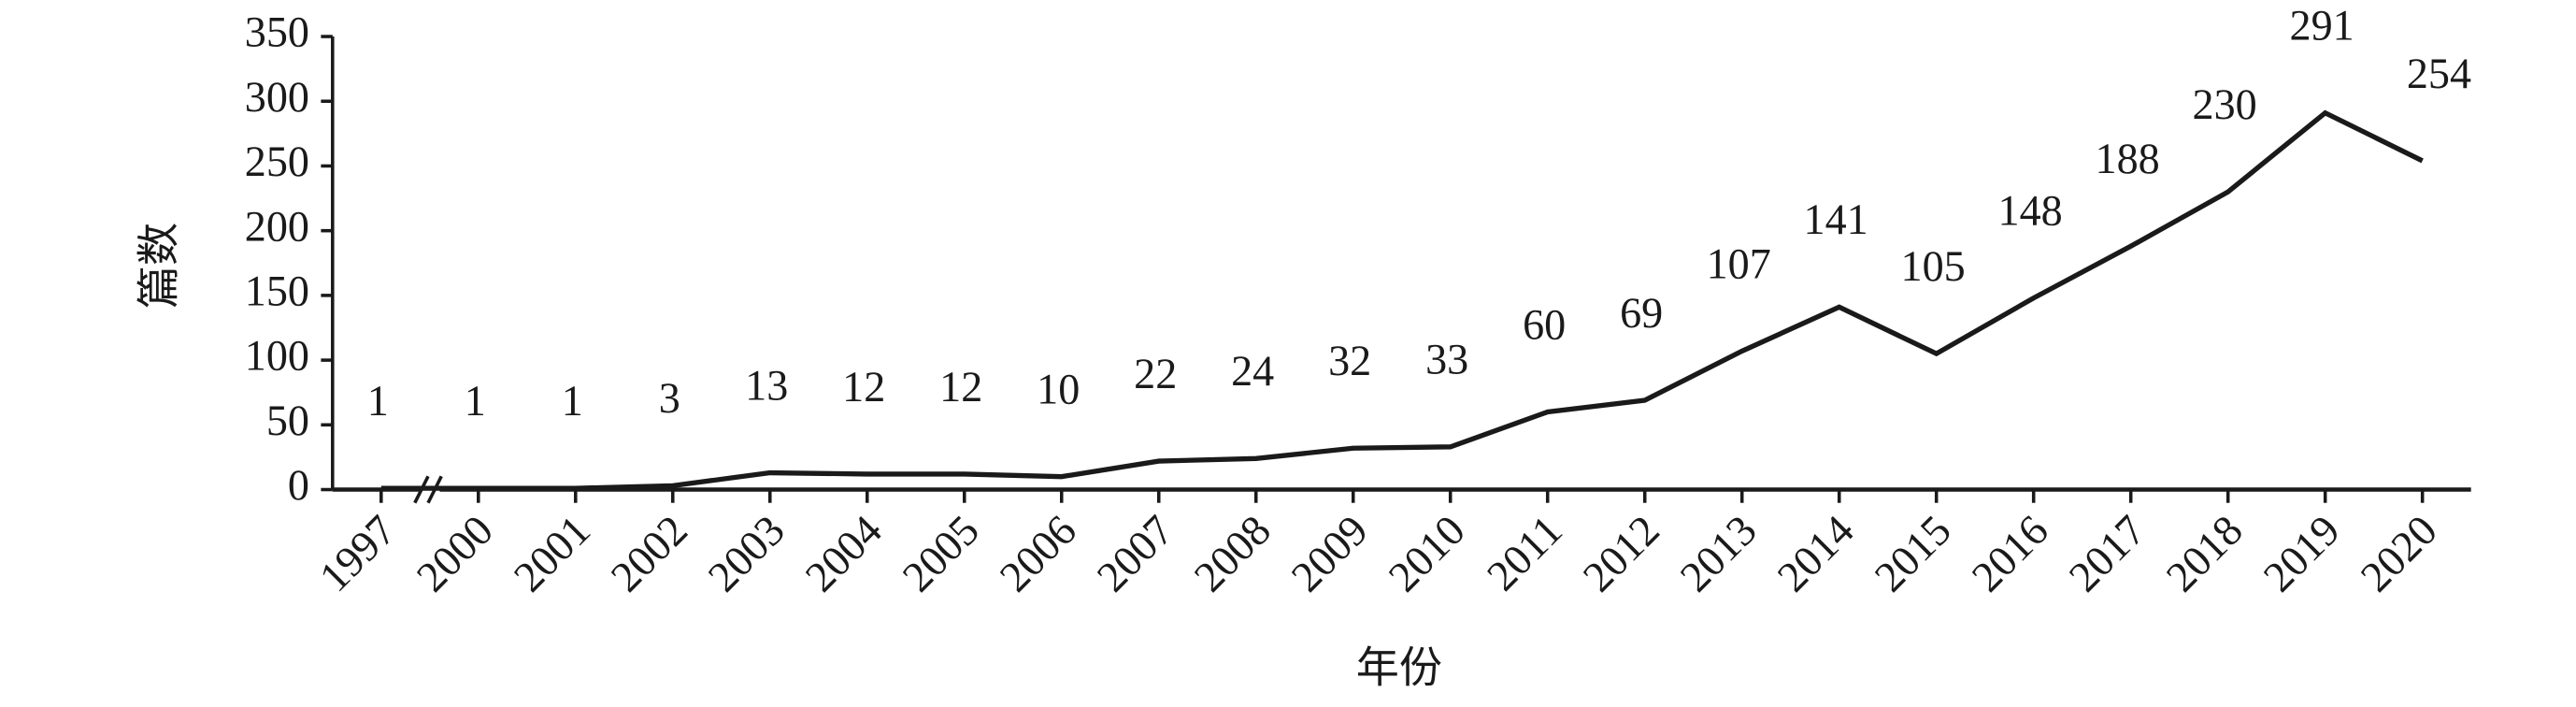  Describe the element at coordinates (1544, 324) in the screenshot. I see `data-label: 60` at that location.